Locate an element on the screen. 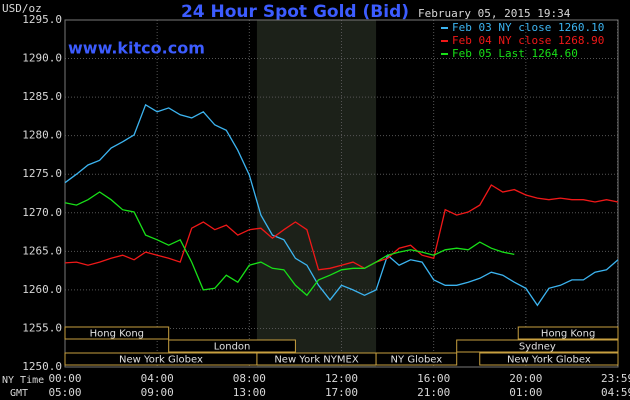 This screenshot has width=630, height=400. x-tick-label: 20:00 is located at coordinates (525, 378).